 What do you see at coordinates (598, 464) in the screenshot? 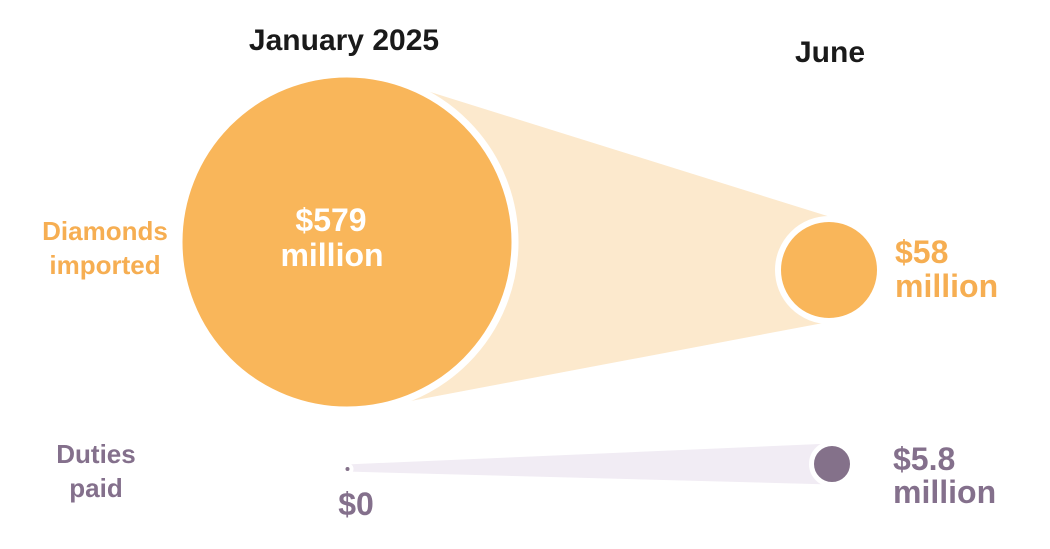
I see `duties-funnel-connector` at bounding box center [598, 464].